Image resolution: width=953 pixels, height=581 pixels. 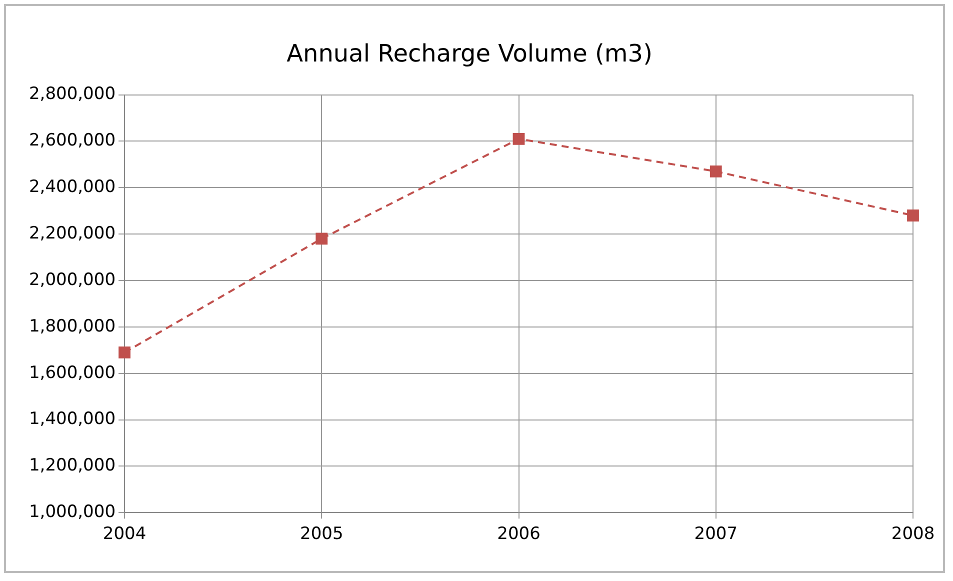 I want to click on y-tick-label: 2,800,000, so click(x=72, y=94).